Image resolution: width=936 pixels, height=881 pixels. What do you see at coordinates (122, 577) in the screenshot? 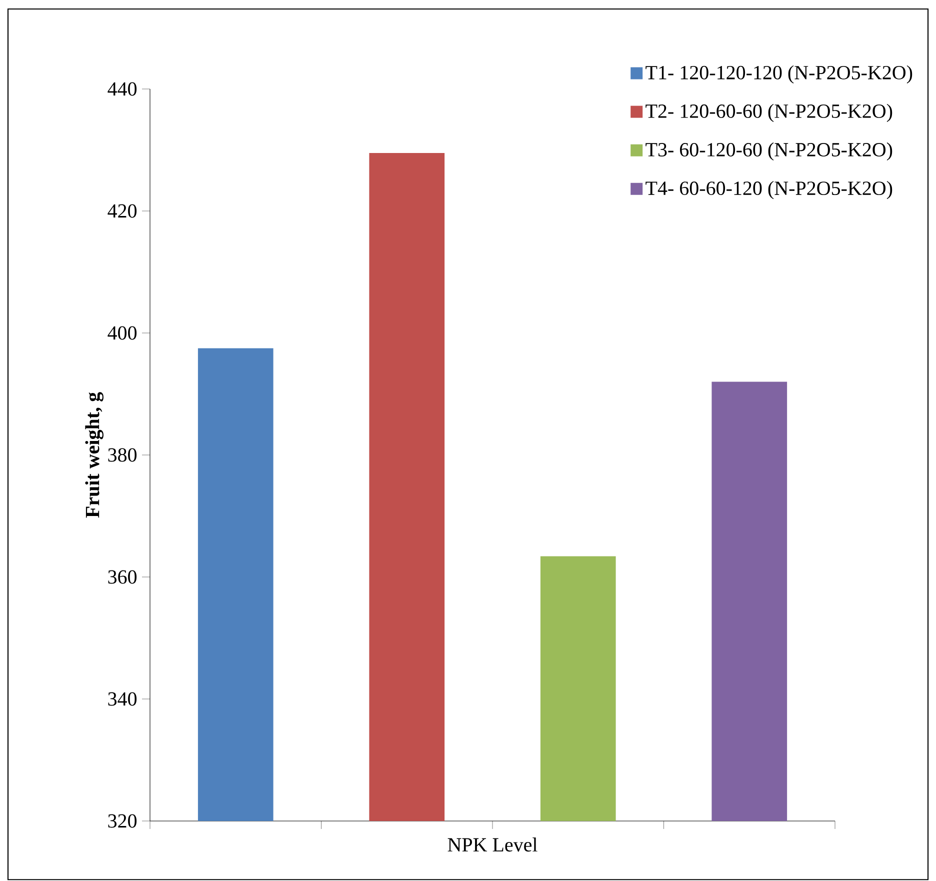
I see `y-tick-label: 360` at bounding box center [122, 577].